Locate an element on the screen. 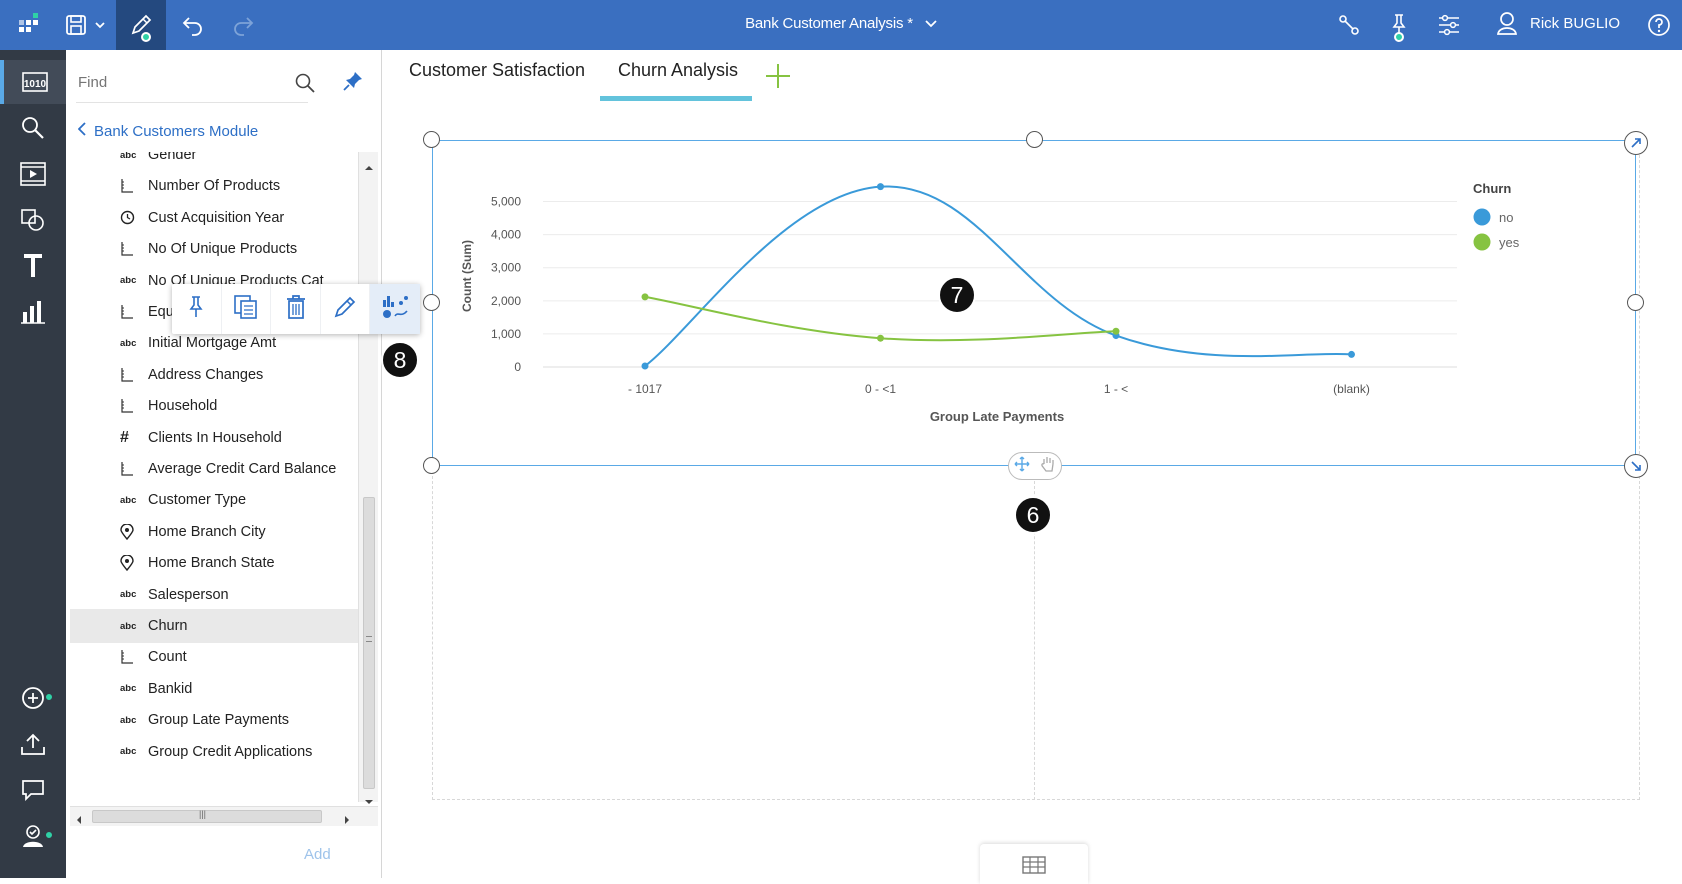 The width and height of the screenshot is (1682, 884). data-item-row: Home Branch State is located at coordinates (214, 563).